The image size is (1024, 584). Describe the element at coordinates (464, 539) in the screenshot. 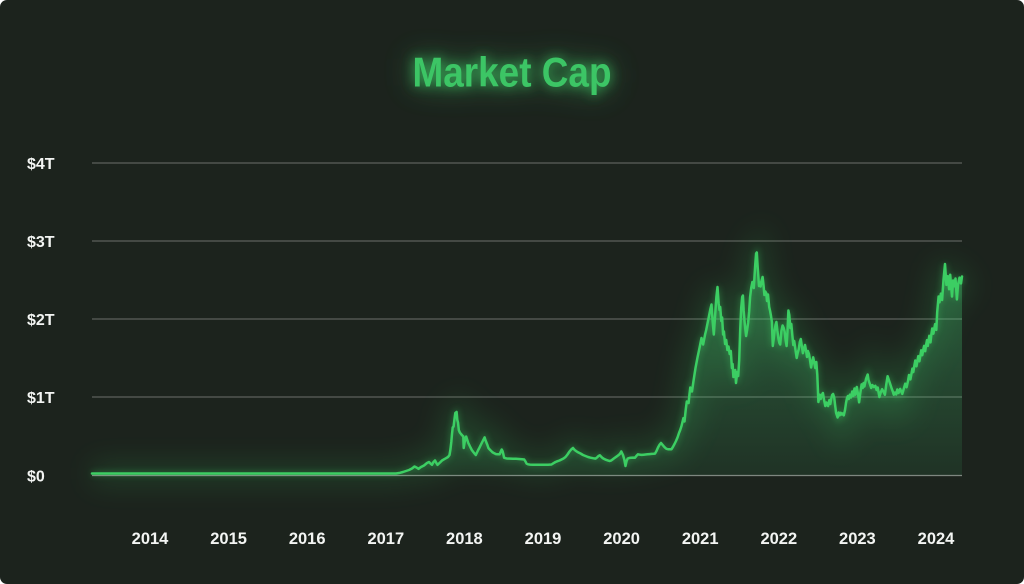

I see `svg-text: 2018` at that location.